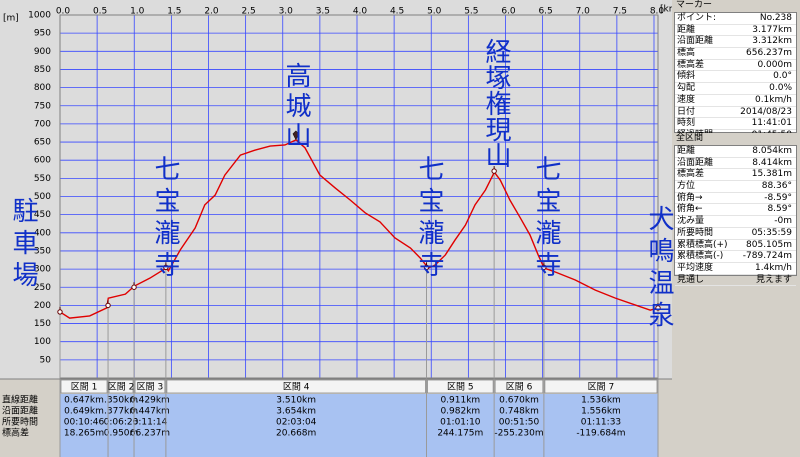 This screenshot has height=457, width=800. Describe the element at coordinates (735, 199) in the screenshot. I see `panel-row: 俯角→ -8.59°` at that location.